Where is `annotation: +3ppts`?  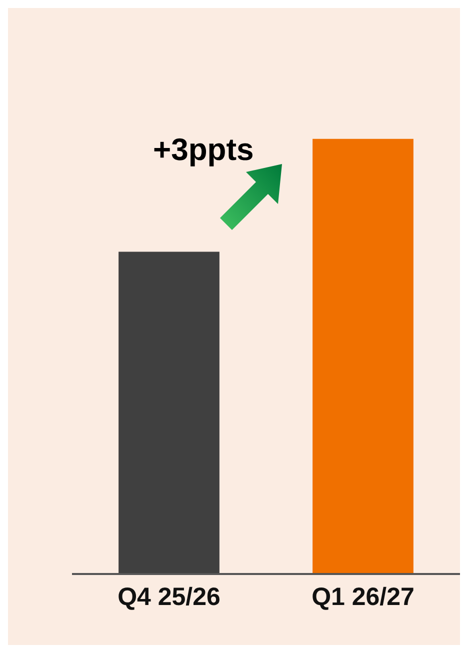 annotation: +3ppts is located at coordinates (203, 149).